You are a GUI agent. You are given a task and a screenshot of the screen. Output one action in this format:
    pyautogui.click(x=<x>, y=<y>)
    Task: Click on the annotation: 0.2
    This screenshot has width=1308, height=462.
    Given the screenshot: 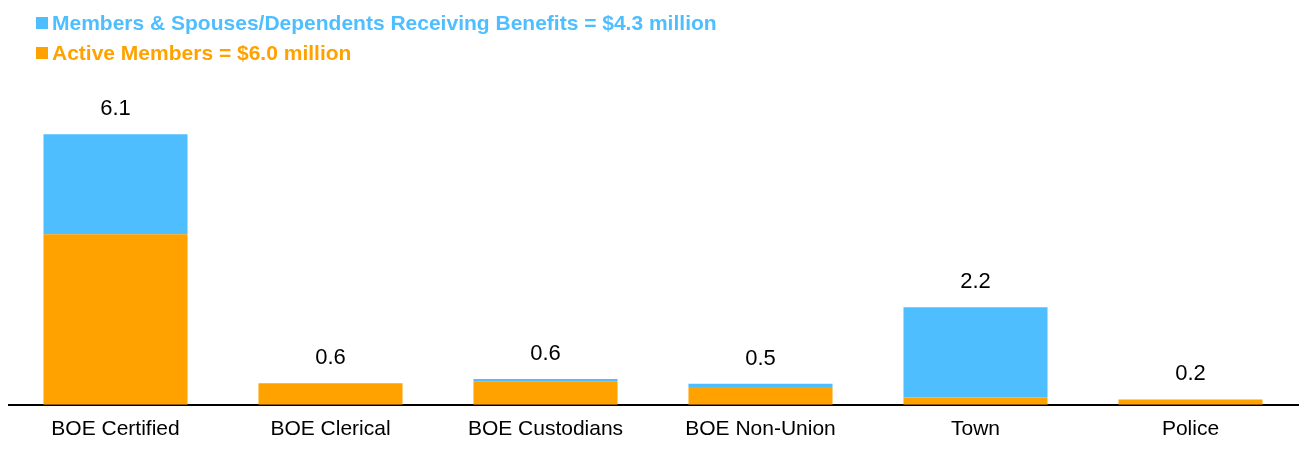 What is the action you would take?
    pyautogui.click(x=1190, y=373)
    